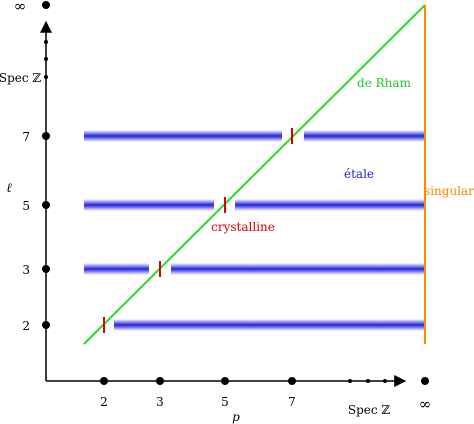 This screenshot has width=474, height=424. Describe the element at coordinates (425, 381) in the screenshot. I see `x-point-infinity` at that location.